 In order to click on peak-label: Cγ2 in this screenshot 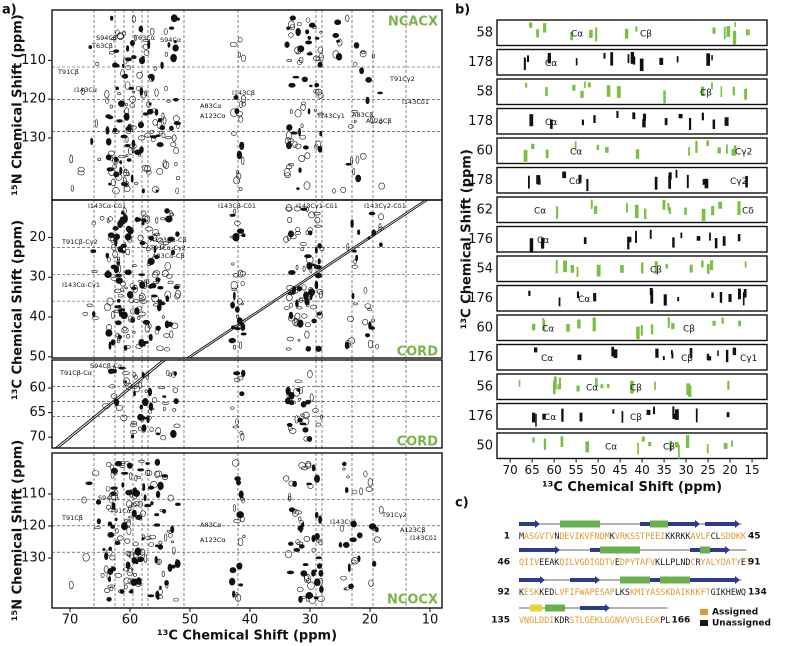, I will do `click(738, 182)`.